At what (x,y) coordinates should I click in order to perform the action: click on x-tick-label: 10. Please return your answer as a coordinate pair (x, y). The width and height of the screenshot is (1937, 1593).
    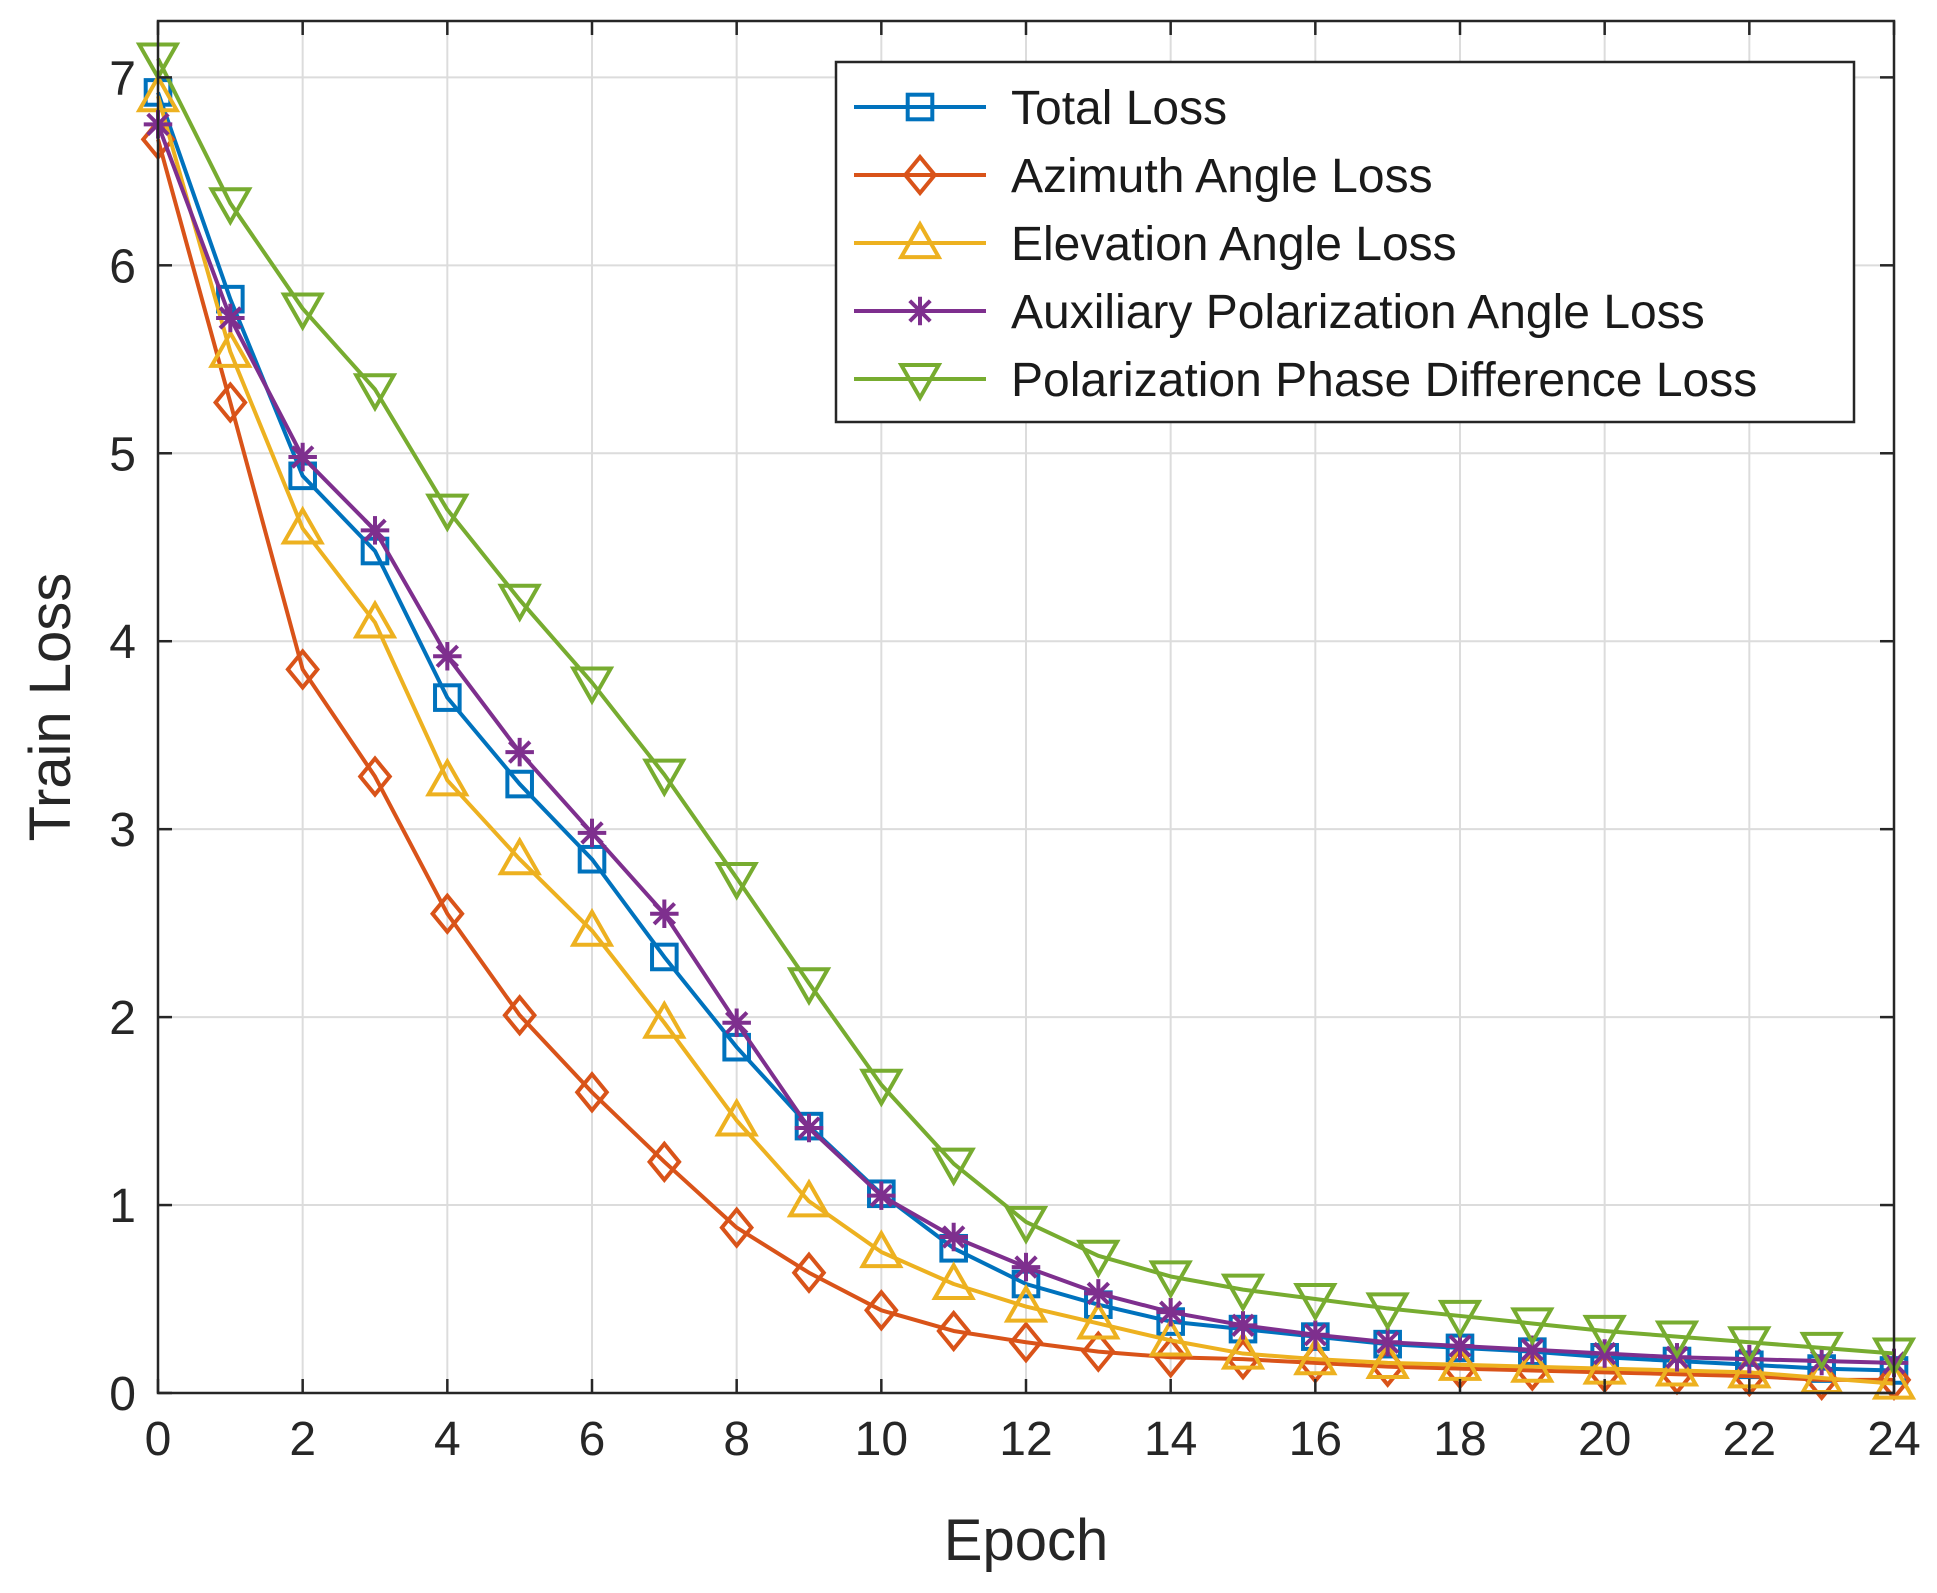
    Looking at the image, I should click on (881, 1439).